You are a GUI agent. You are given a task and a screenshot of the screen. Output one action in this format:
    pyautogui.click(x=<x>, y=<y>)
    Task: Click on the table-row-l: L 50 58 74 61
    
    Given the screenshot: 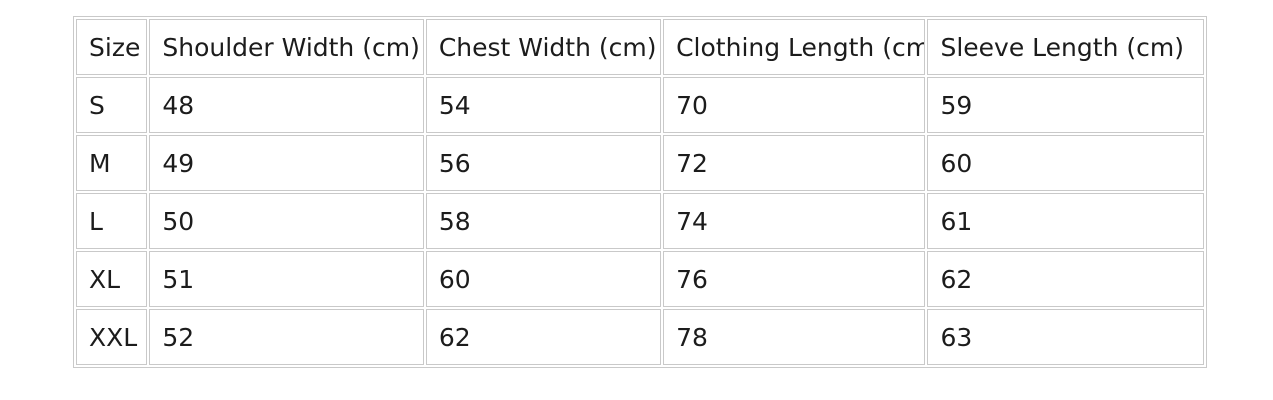 What is the action you would take?
    pyautogui.click(x=640, y=221)
    